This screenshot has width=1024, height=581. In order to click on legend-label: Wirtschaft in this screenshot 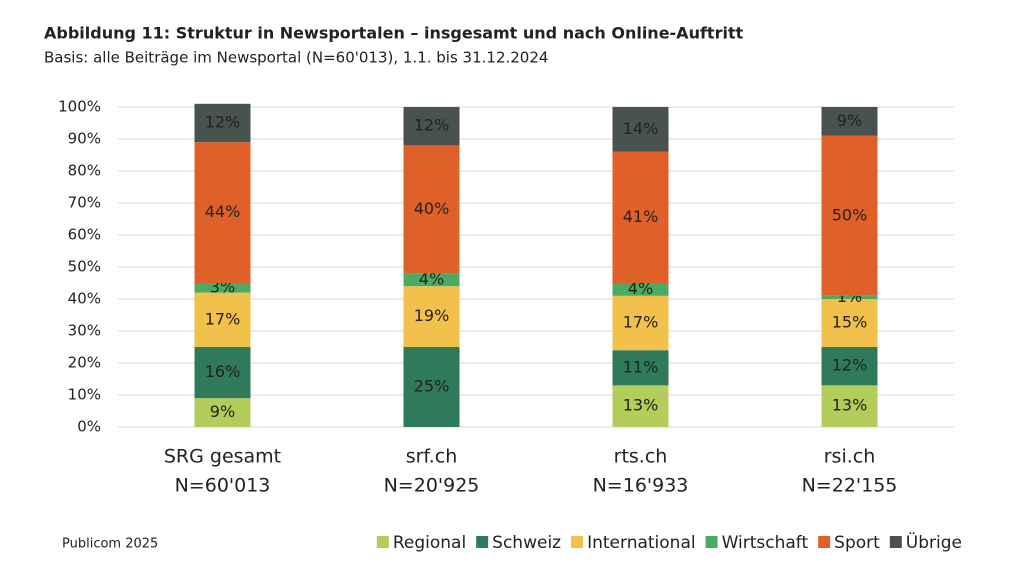, I will do `click(765, 543)`.